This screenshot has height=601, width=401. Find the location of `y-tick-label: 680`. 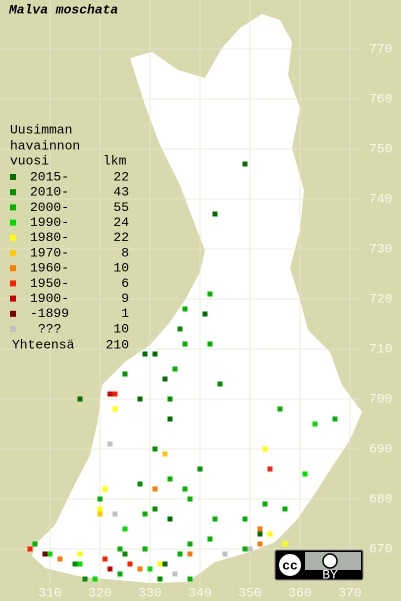

y-tick-label: 680 is located at coordinates (380, 498).